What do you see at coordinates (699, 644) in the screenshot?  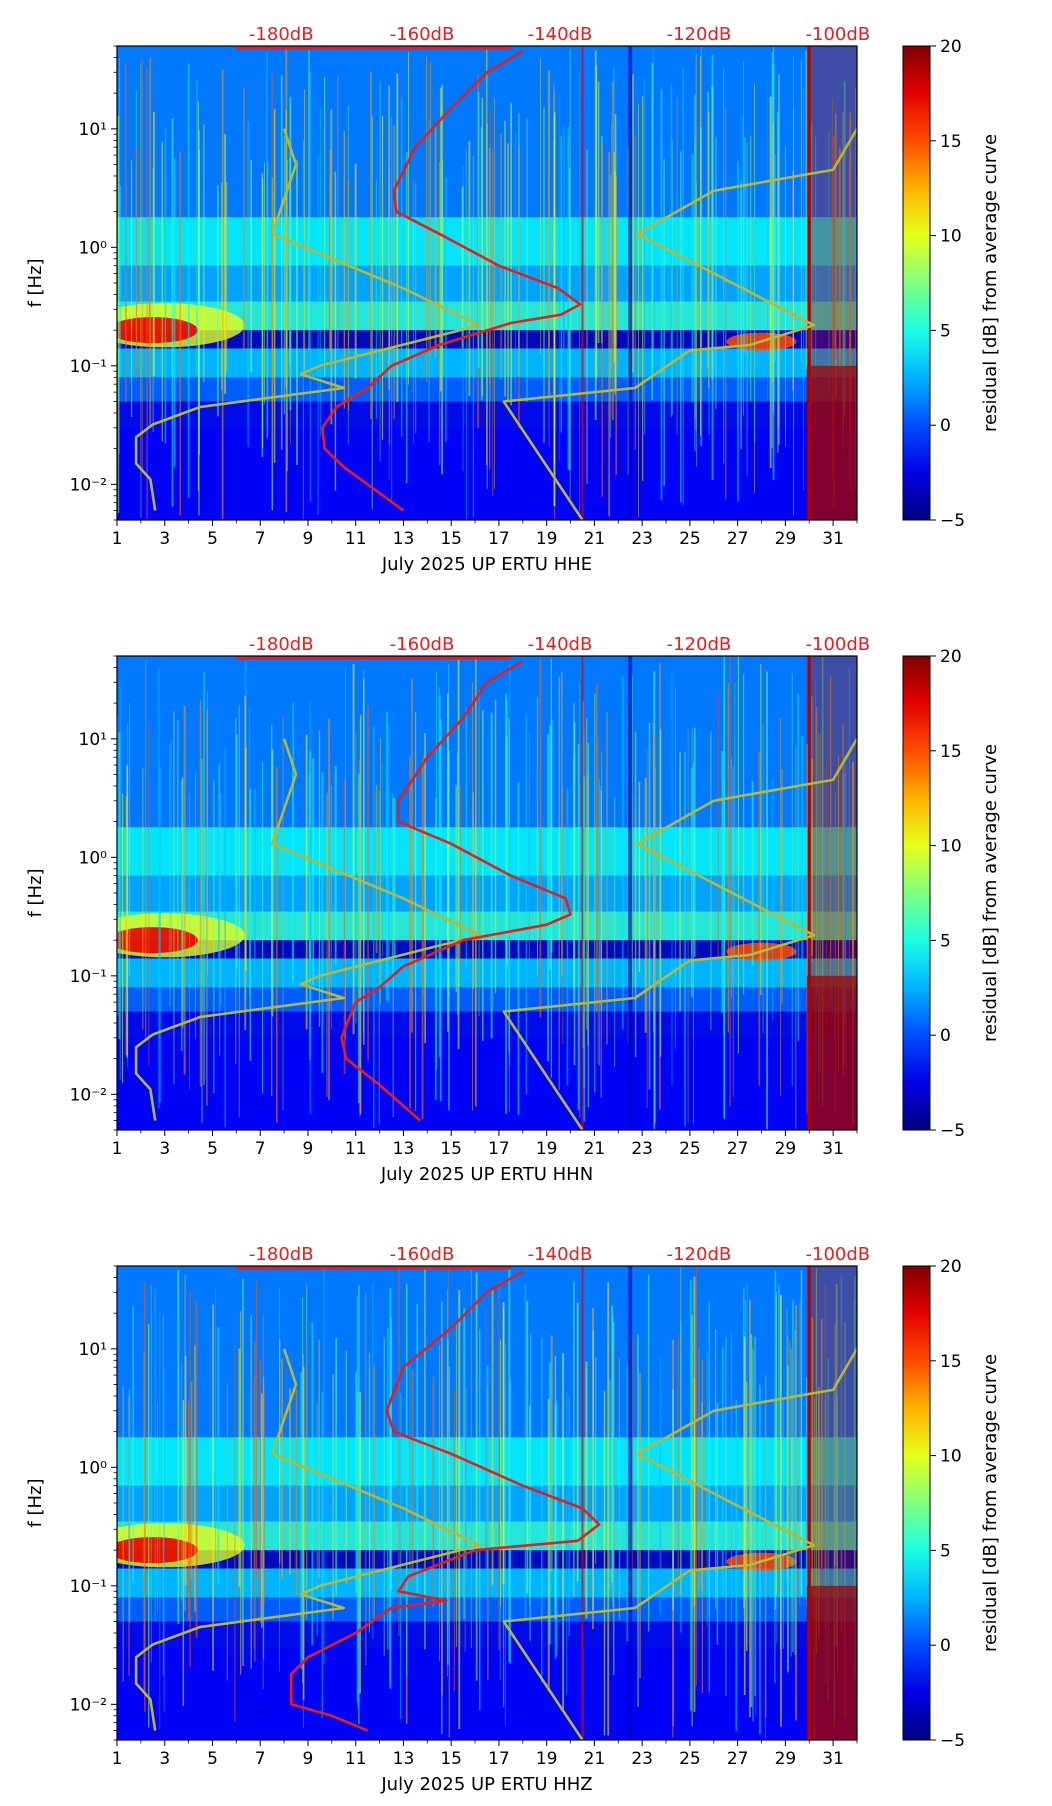 I see `db-scale-label: -120dB` at bounding box center [699, 644].